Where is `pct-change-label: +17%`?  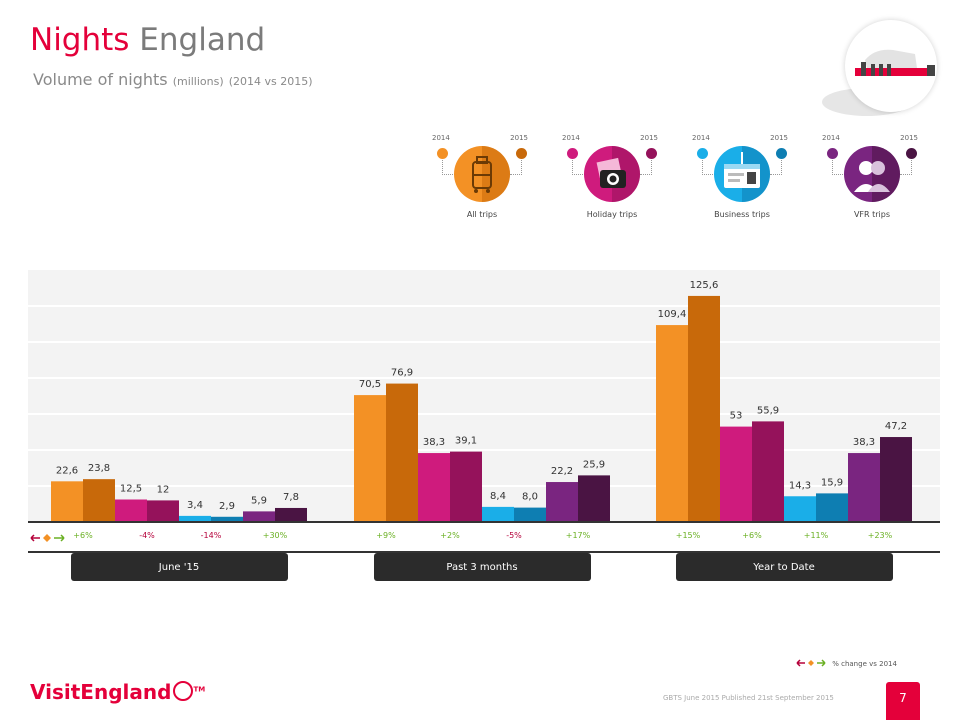
pct-change-label: +17% is located at coordinates (578, 535).